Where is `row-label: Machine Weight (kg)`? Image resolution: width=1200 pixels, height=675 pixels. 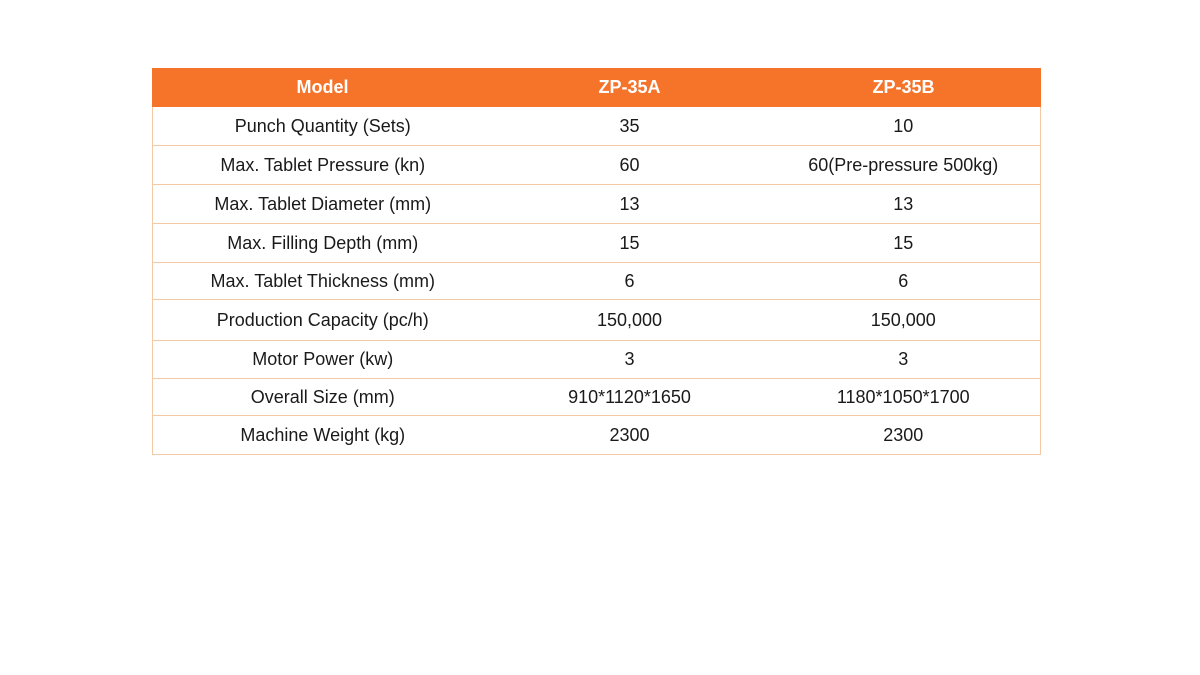 row-label: Machine Weight (kg) is located at coordinates (322, 435).